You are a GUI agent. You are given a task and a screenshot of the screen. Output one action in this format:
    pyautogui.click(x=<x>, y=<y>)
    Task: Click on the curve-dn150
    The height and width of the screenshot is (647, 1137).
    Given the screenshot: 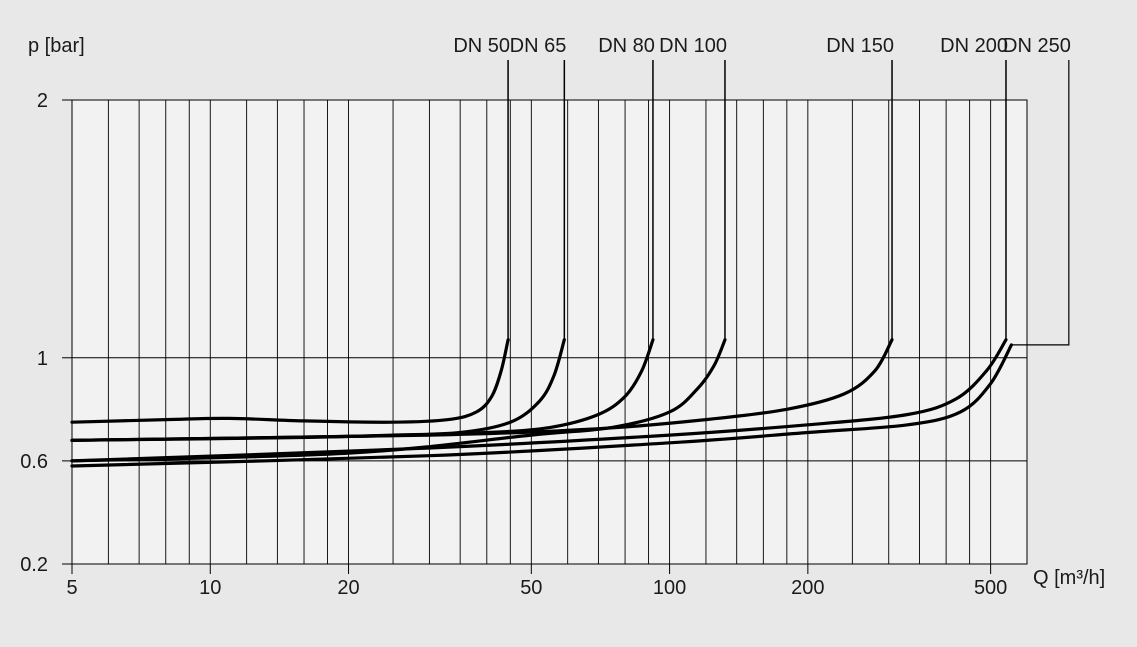 What is the action you would take?
    pyautogui.click(x=482, y=390)
    